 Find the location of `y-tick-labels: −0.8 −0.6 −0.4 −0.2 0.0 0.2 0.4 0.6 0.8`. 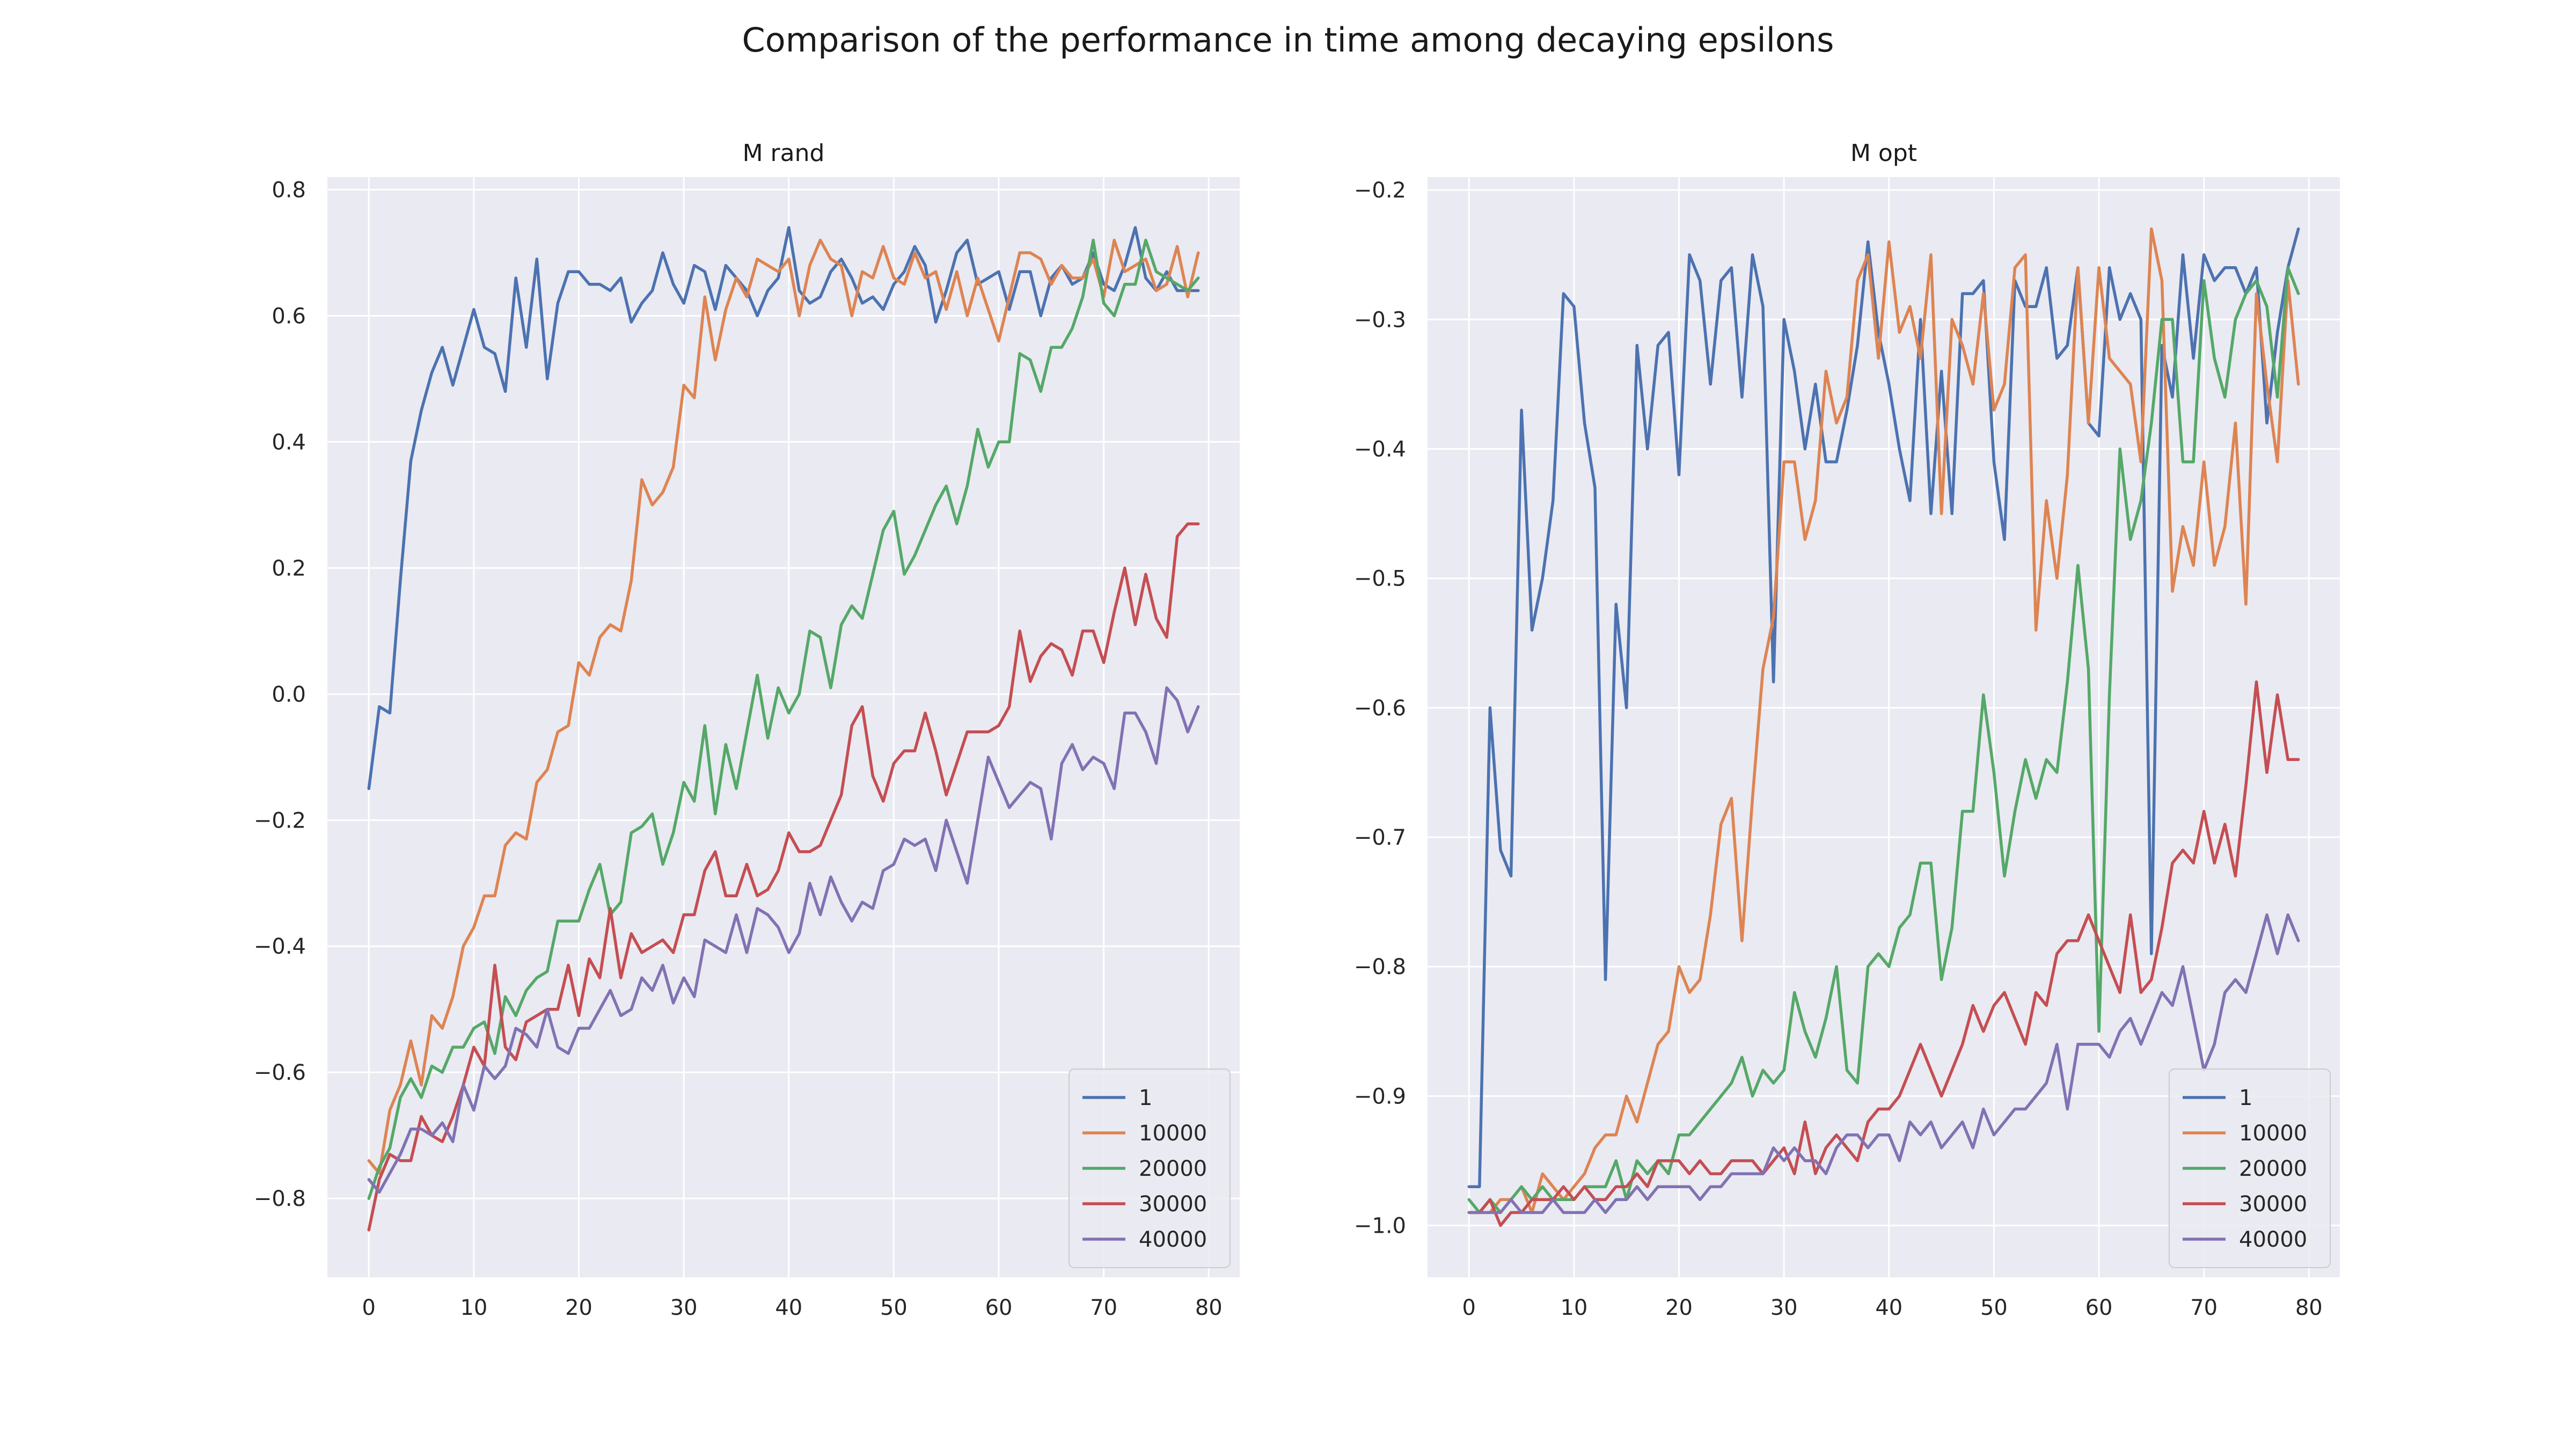

y-tick-labels: −0.8 −0.6 −0.4 −0.2 0.0 0.2 0.4 0.6 0.8 is located at coordinates (280, 694).